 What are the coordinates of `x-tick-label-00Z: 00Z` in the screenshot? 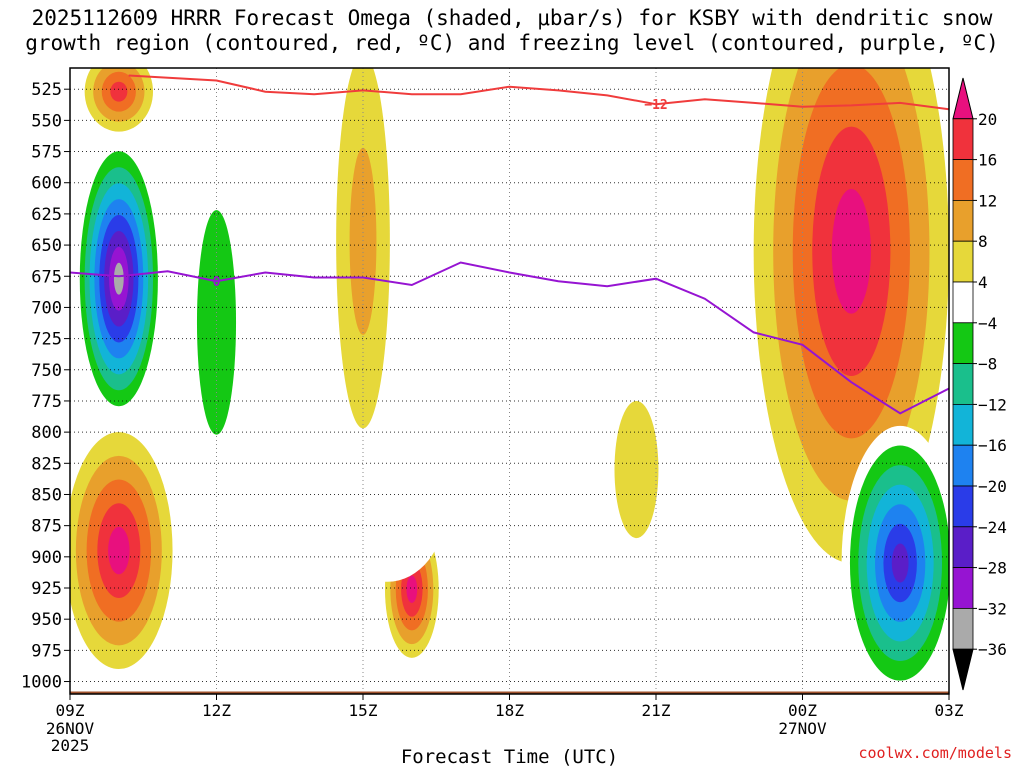 It's located at (802, 710).